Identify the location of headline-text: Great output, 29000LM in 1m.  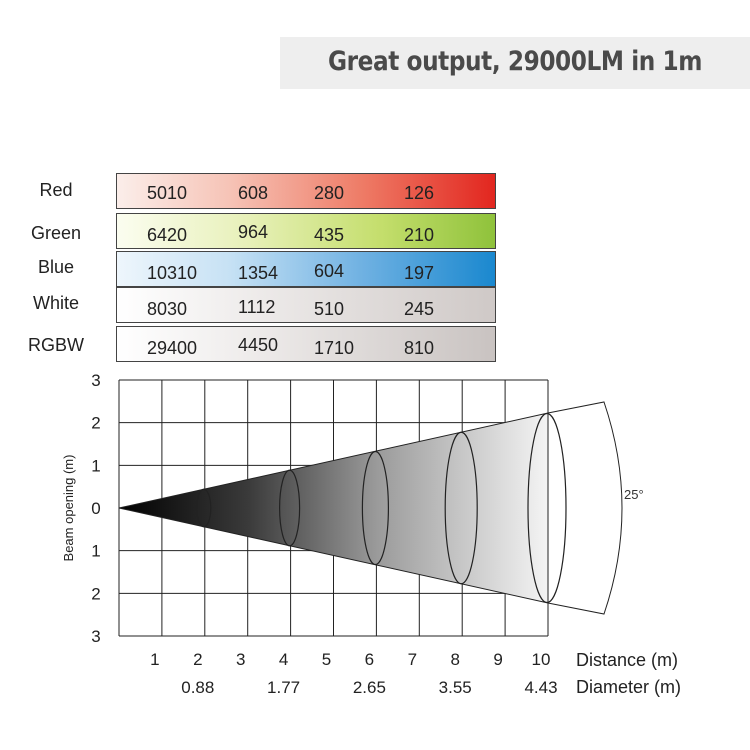
(515, 61).